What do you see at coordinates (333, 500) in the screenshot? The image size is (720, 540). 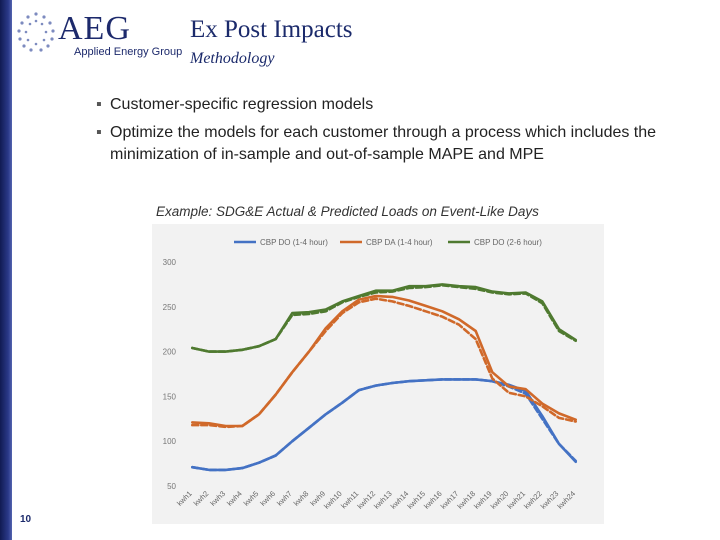 I see `x-tick-label: kwh10` at bounding box center [333, 500].